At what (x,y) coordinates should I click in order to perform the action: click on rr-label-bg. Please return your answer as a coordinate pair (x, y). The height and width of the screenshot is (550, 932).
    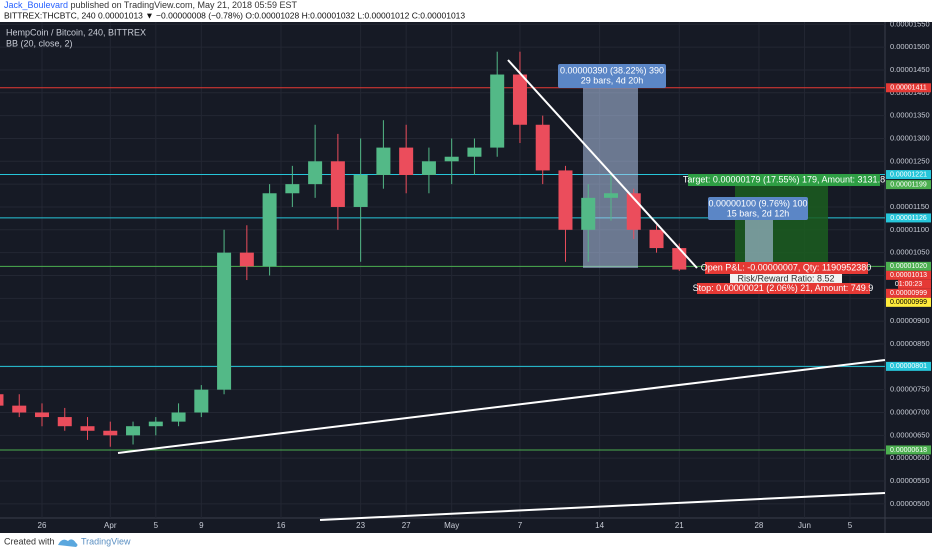
    Looking at the image, I should click on (786, 278).